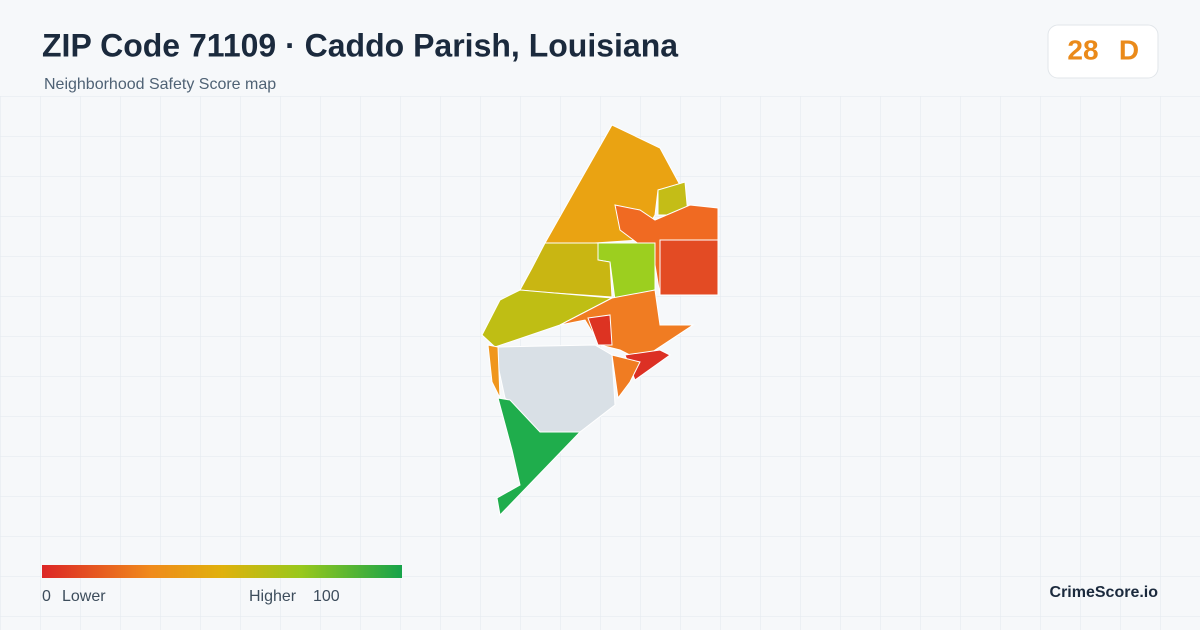  I want to click on legend-min-label: Lower, so click(84, 596).